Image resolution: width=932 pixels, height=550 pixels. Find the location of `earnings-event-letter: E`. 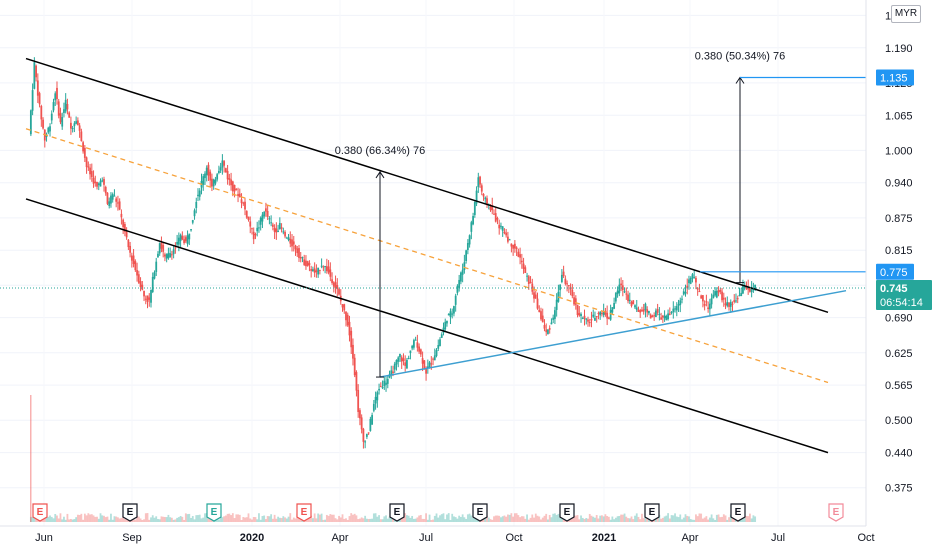

earnings-event-letter: E is located at coordinates (304, 512).